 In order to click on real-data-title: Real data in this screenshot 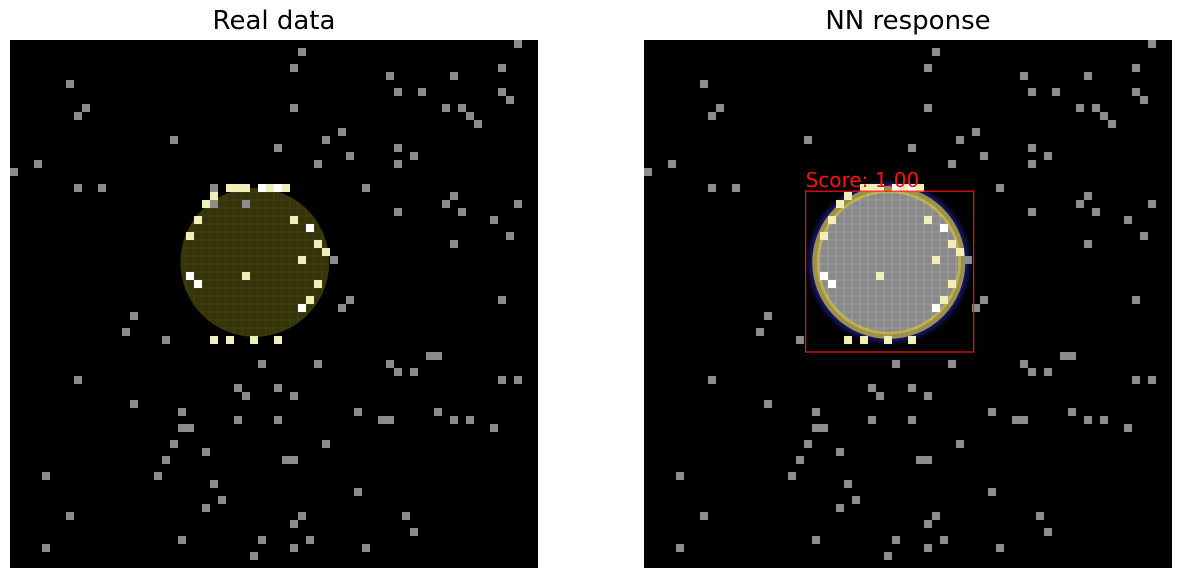, I will do `click(274, 21)`.